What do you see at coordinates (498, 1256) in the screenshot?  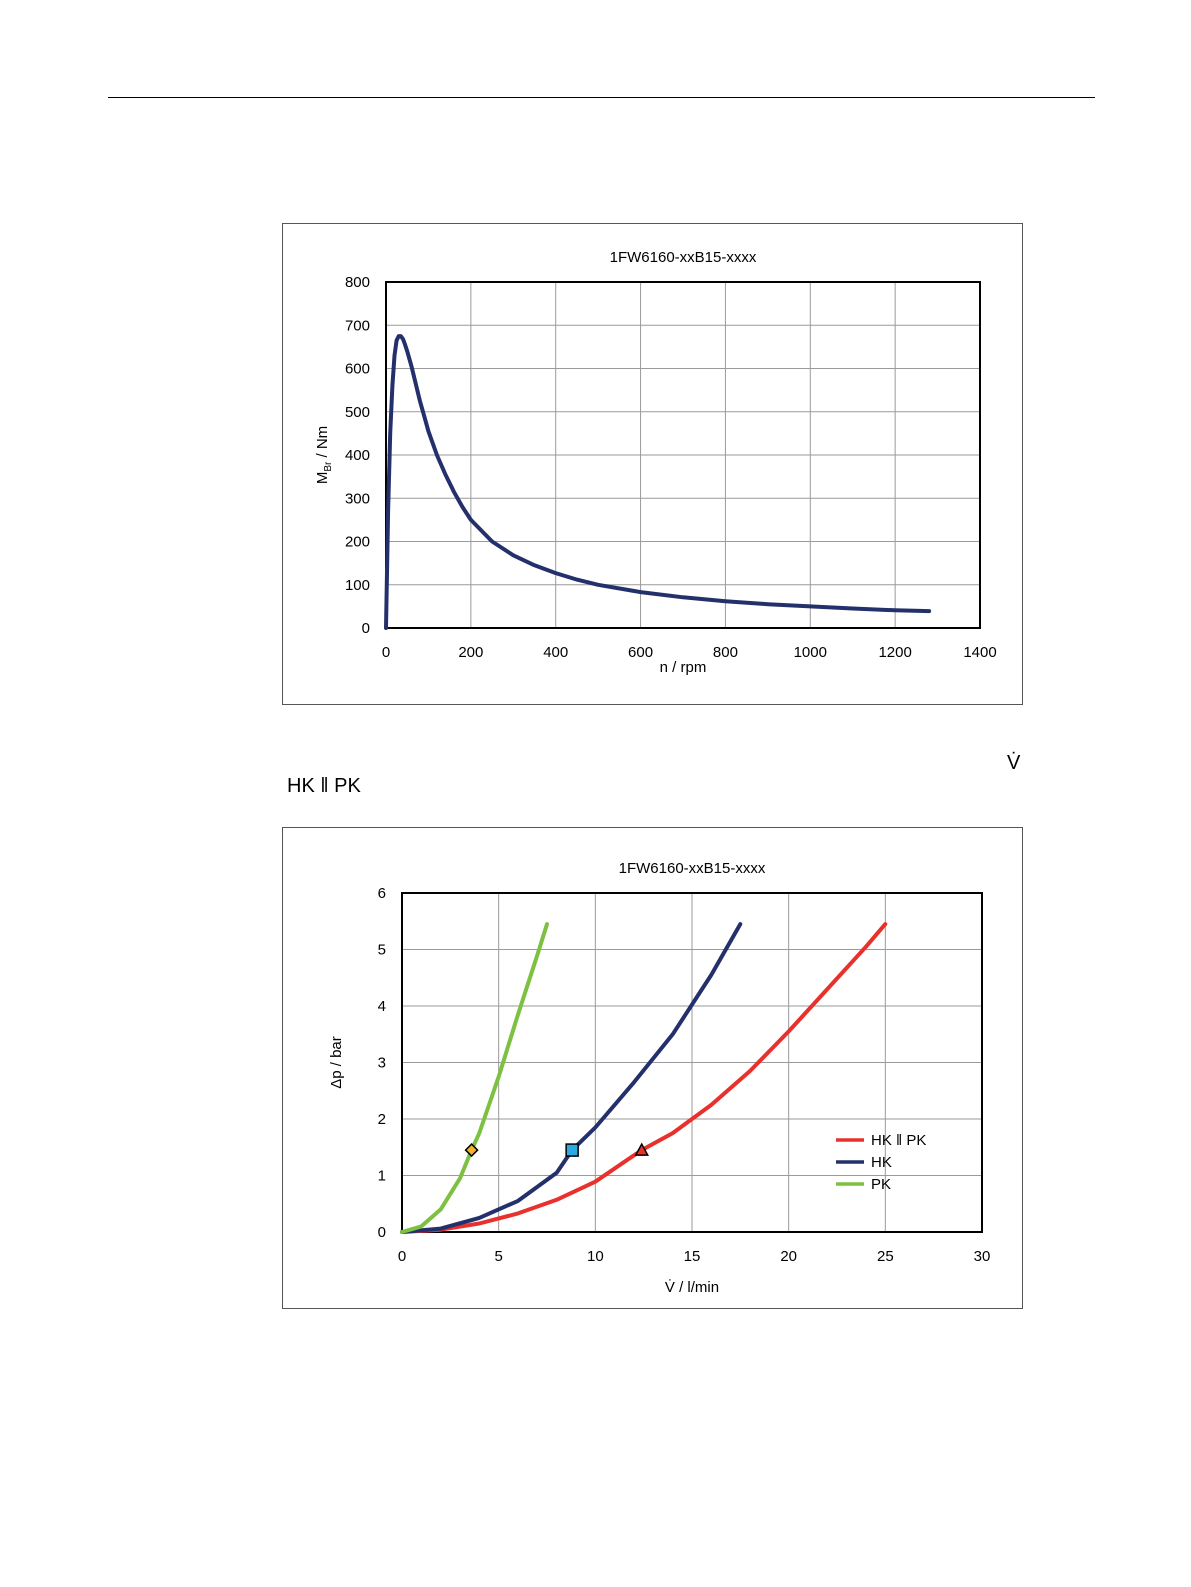 I see `x-tick-label: 5` at bounding box center [498, 1256].